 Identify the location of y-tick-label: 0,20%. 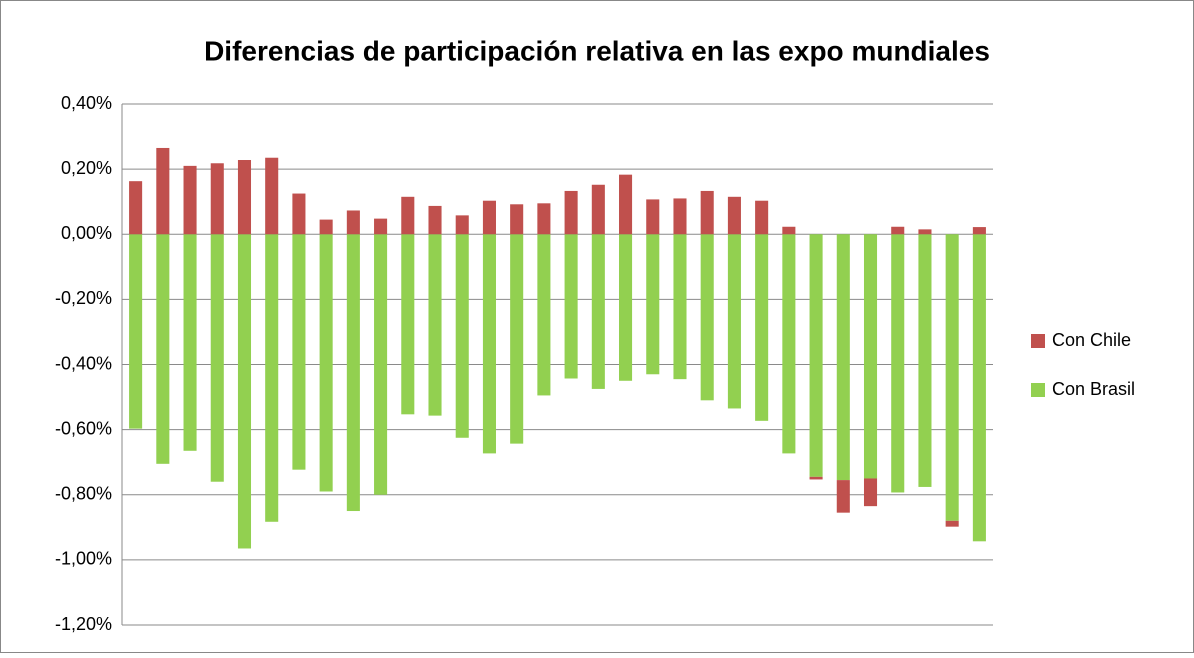
(86, 168).